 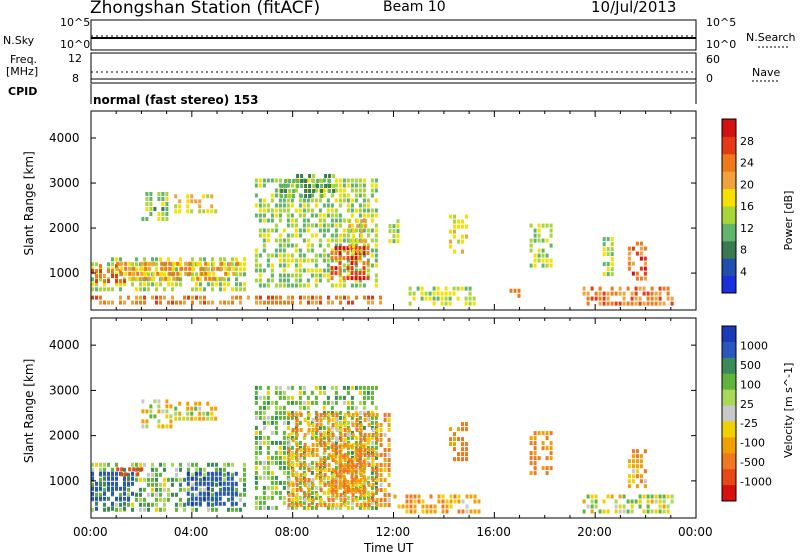 I want to click on freq-tick-top: 12, so click(x=75, y=58).